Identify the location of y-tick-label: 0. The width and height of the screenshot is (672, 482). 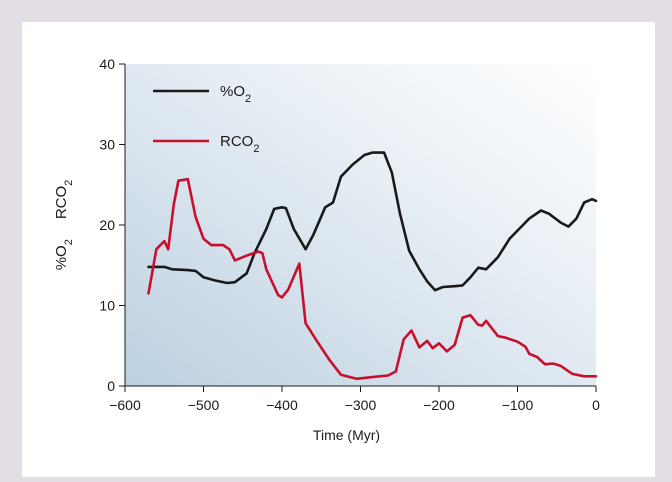
(111, 386).